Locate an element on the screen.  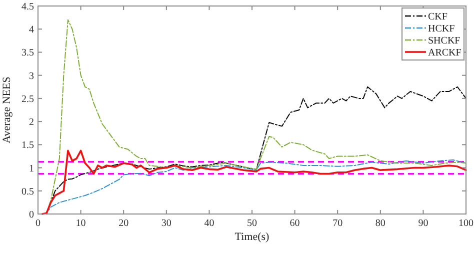
x-tick-label: 100 is located at coordinates (466, 223).